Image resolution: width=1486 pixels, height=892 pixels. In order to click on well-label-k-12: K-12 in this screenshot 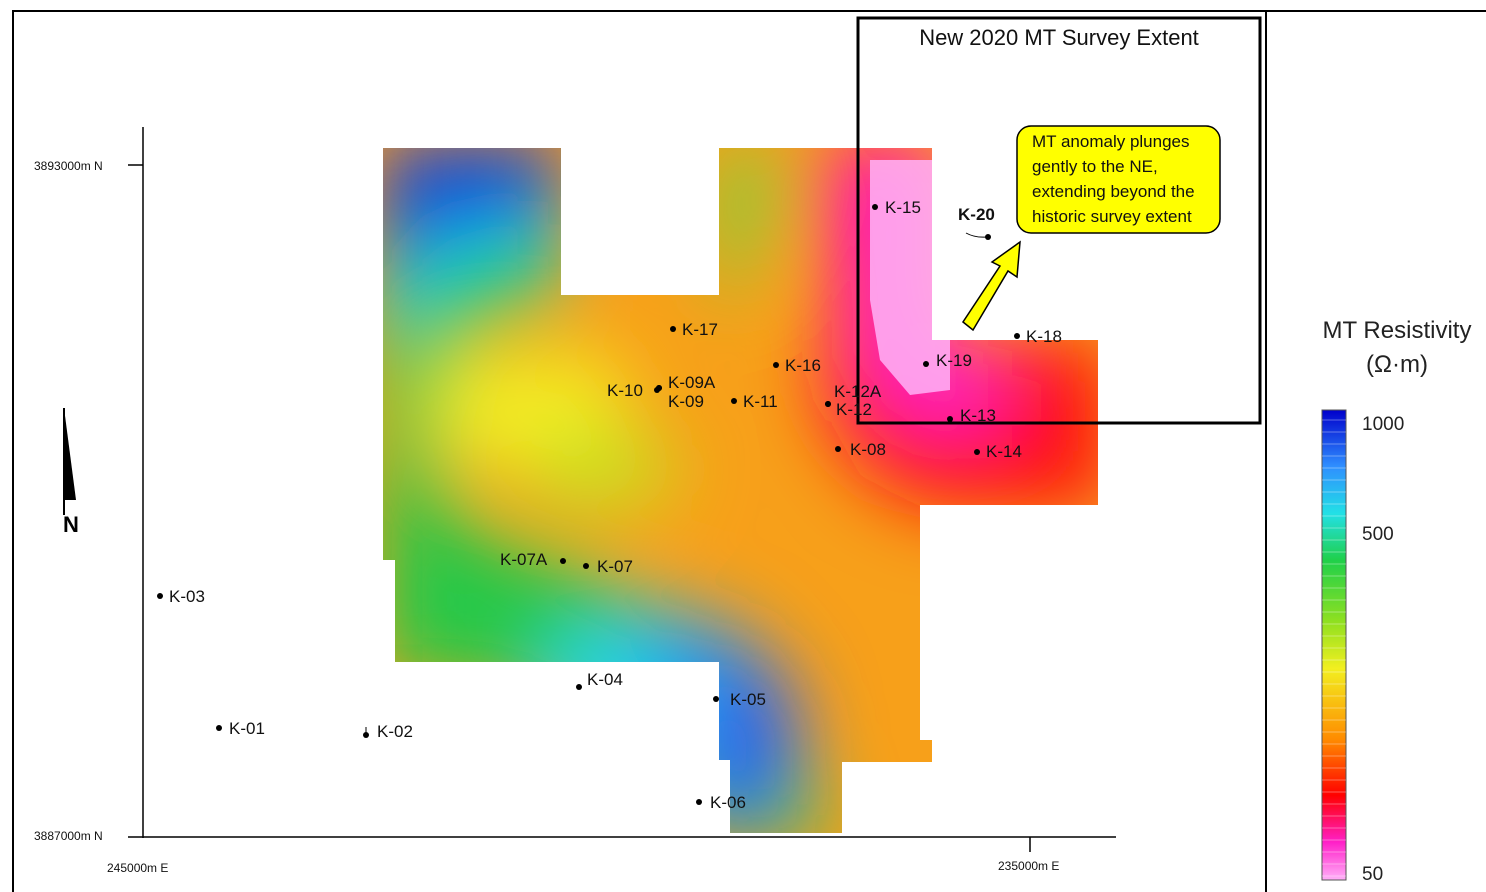, I will do `click(854, 409)`.